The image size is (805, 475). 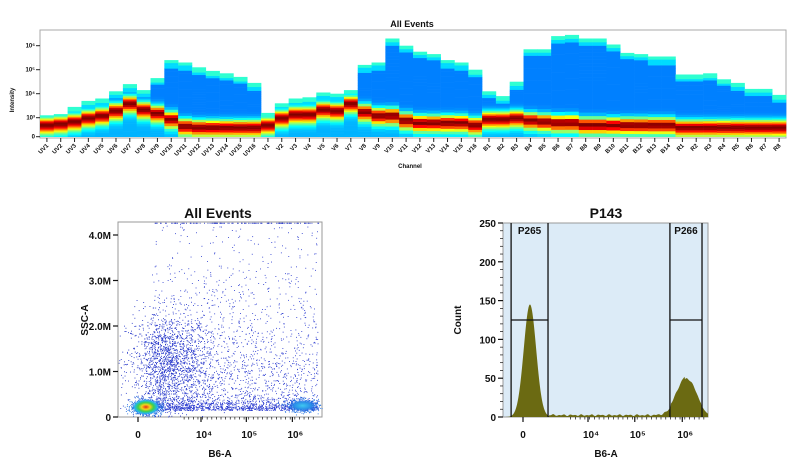 What do you see at coordinates (113, 149) in the screenshot?
I see `spectrum-x-tick-label: UV6` at bounding box center [113, 149].